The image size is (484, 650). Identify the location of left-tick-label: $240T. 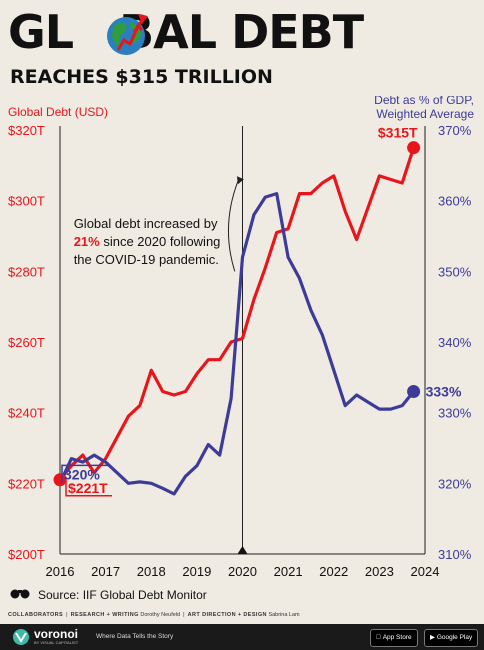
(26, 413).